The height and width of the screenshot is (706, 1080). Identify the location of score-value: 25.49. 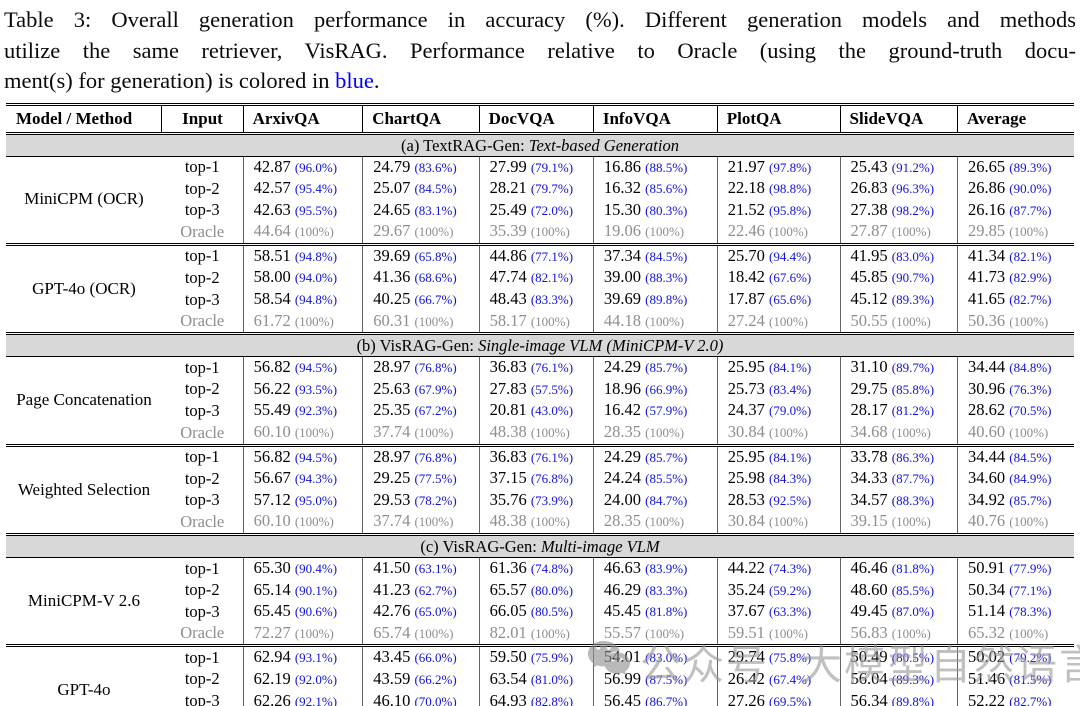
(510, 209).